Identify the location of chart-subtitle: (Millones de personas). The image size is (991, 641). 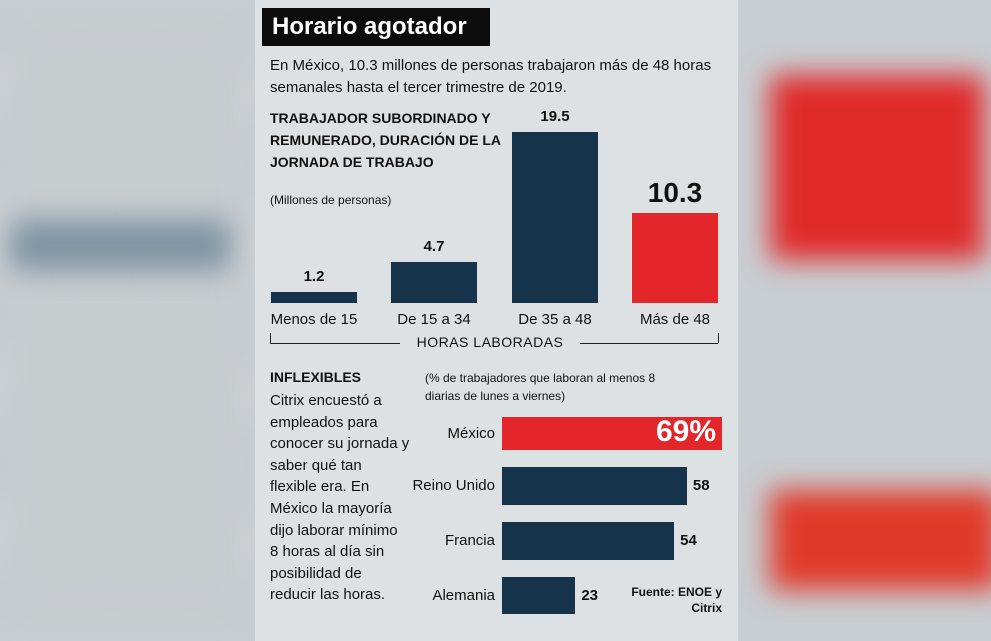
(331, 200).